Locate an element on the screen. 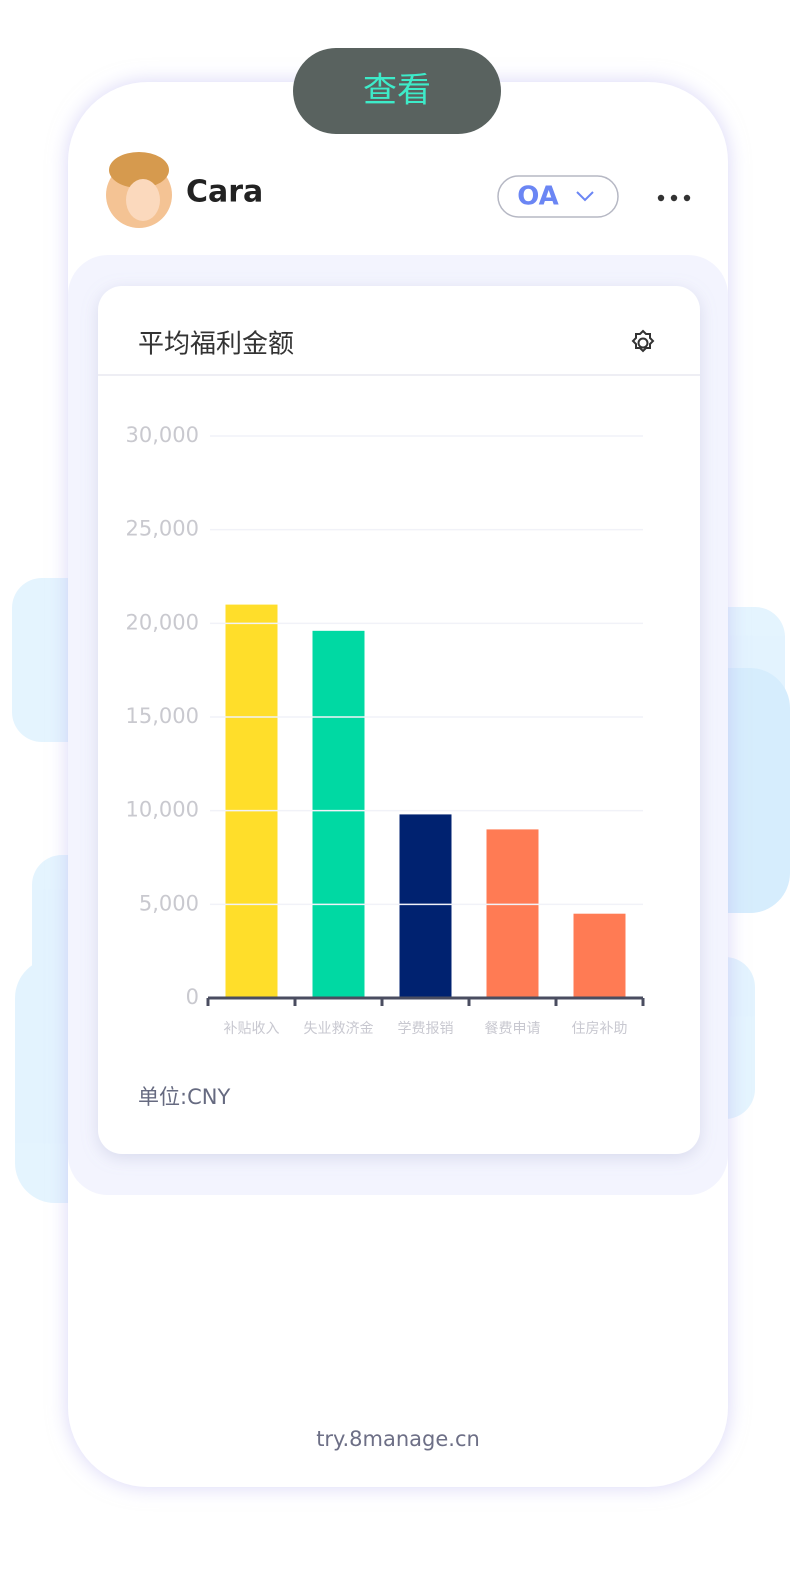 The height and width of the screenshot is (1575, 800). y-tick-label: 30,000 is located at coordinates (162, 435).